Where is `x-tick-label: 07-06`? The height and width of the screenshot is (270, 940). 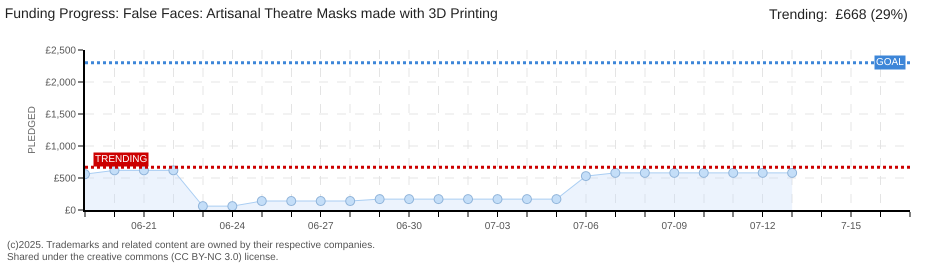
x-tick-label: 07-06 is located at coordinates (586, 226).